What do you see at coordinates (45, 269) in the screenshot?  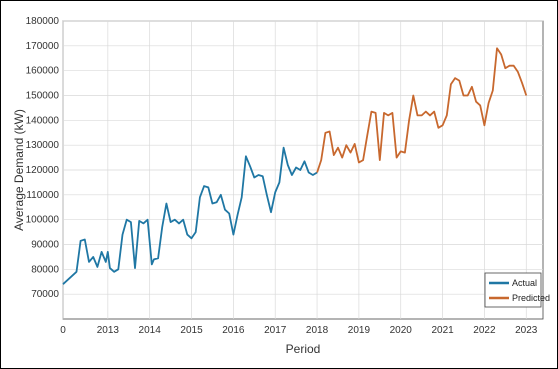 I see `y-tick-label: 80000` at bounding box center [45, 269].